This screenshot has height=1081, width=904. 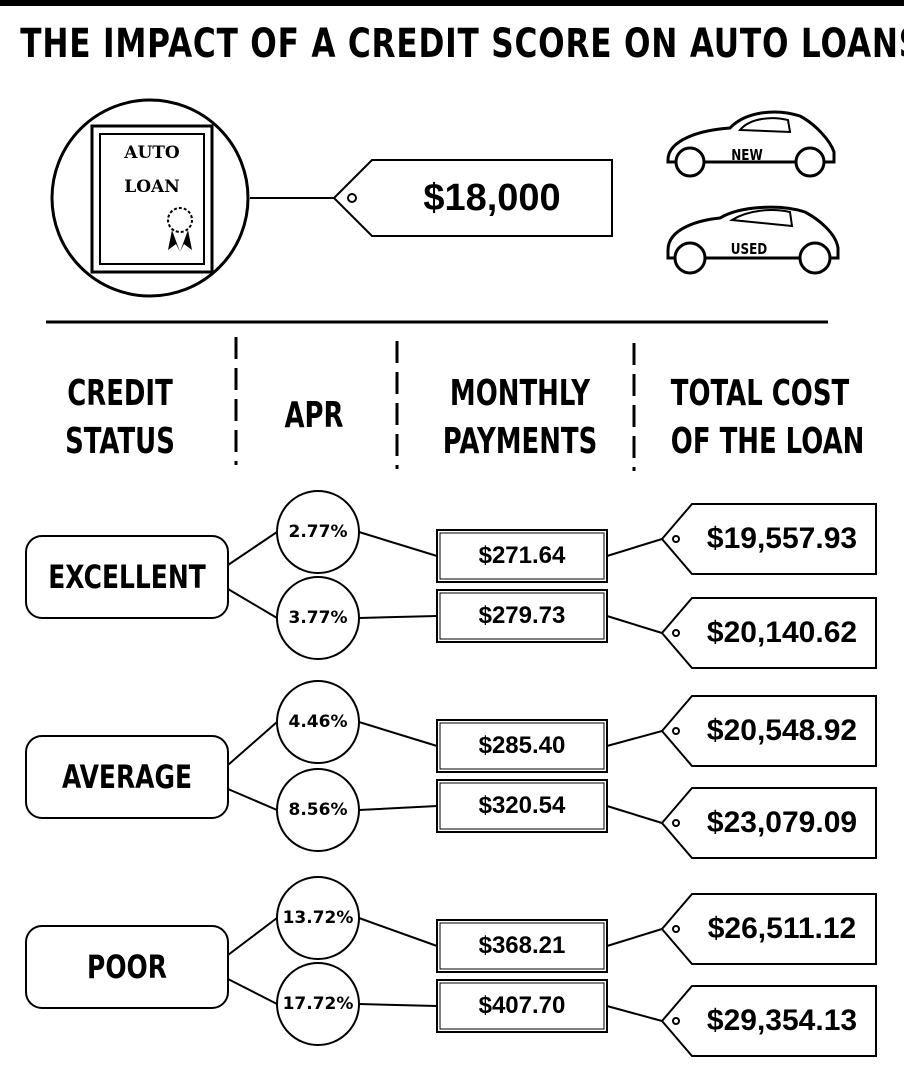 I want to click on credit-status-label: POOR, so click(x=127, y=967).